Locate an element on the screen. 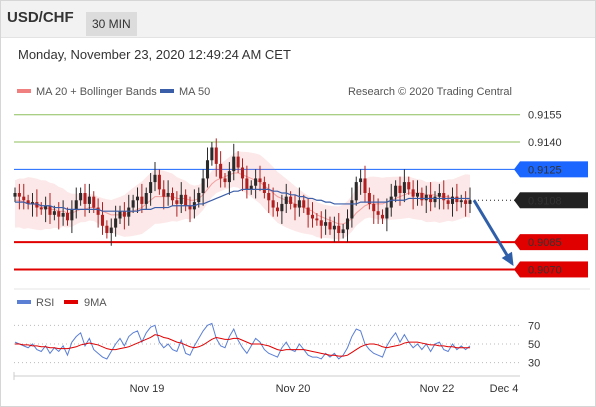 The width and height of the screenshot is (596, 407). legend-swatch-ma50 is located at coordinates (167, 91).